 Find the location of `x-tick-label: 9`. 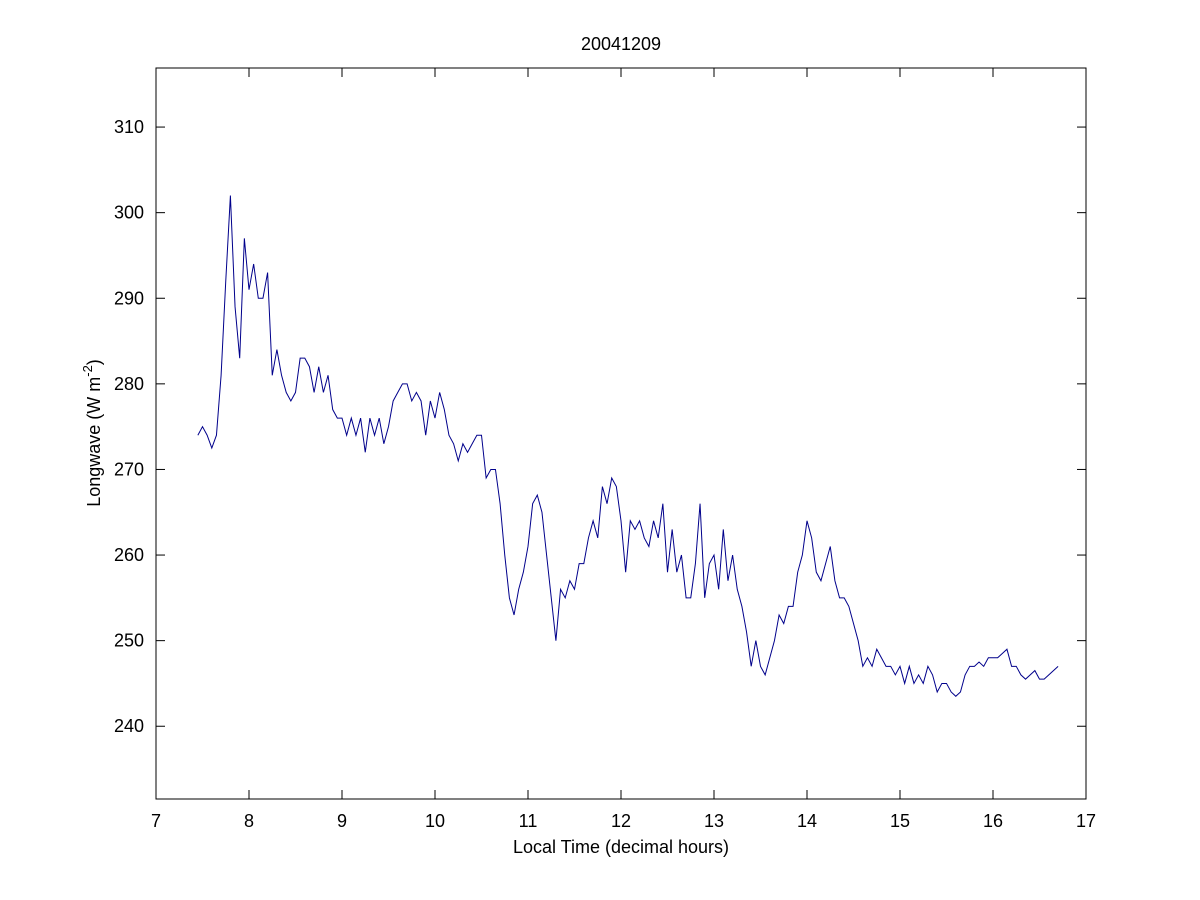

x-tick-label: 9 is located at coordinates (342, 821).